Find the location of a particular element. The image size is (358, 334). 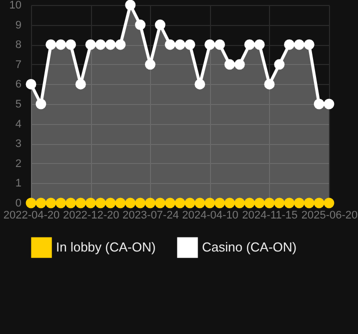

x-tick-label: 2025-06-20 is located at coordinates (329, 216).